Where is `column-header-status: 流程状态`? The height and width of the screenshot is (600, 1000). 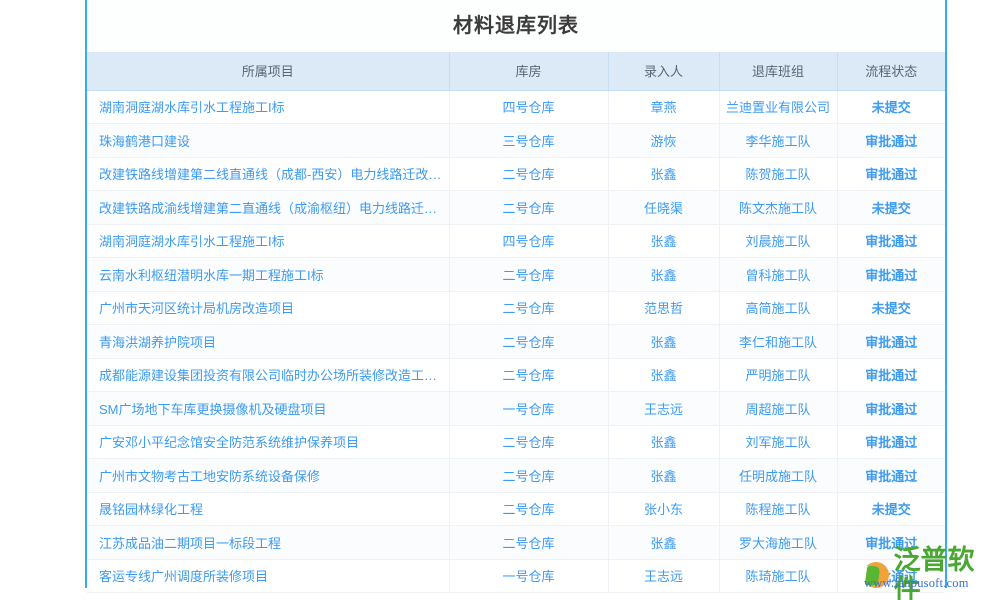 column-header-status: 流程状态 is located at coordinates (891, 71).